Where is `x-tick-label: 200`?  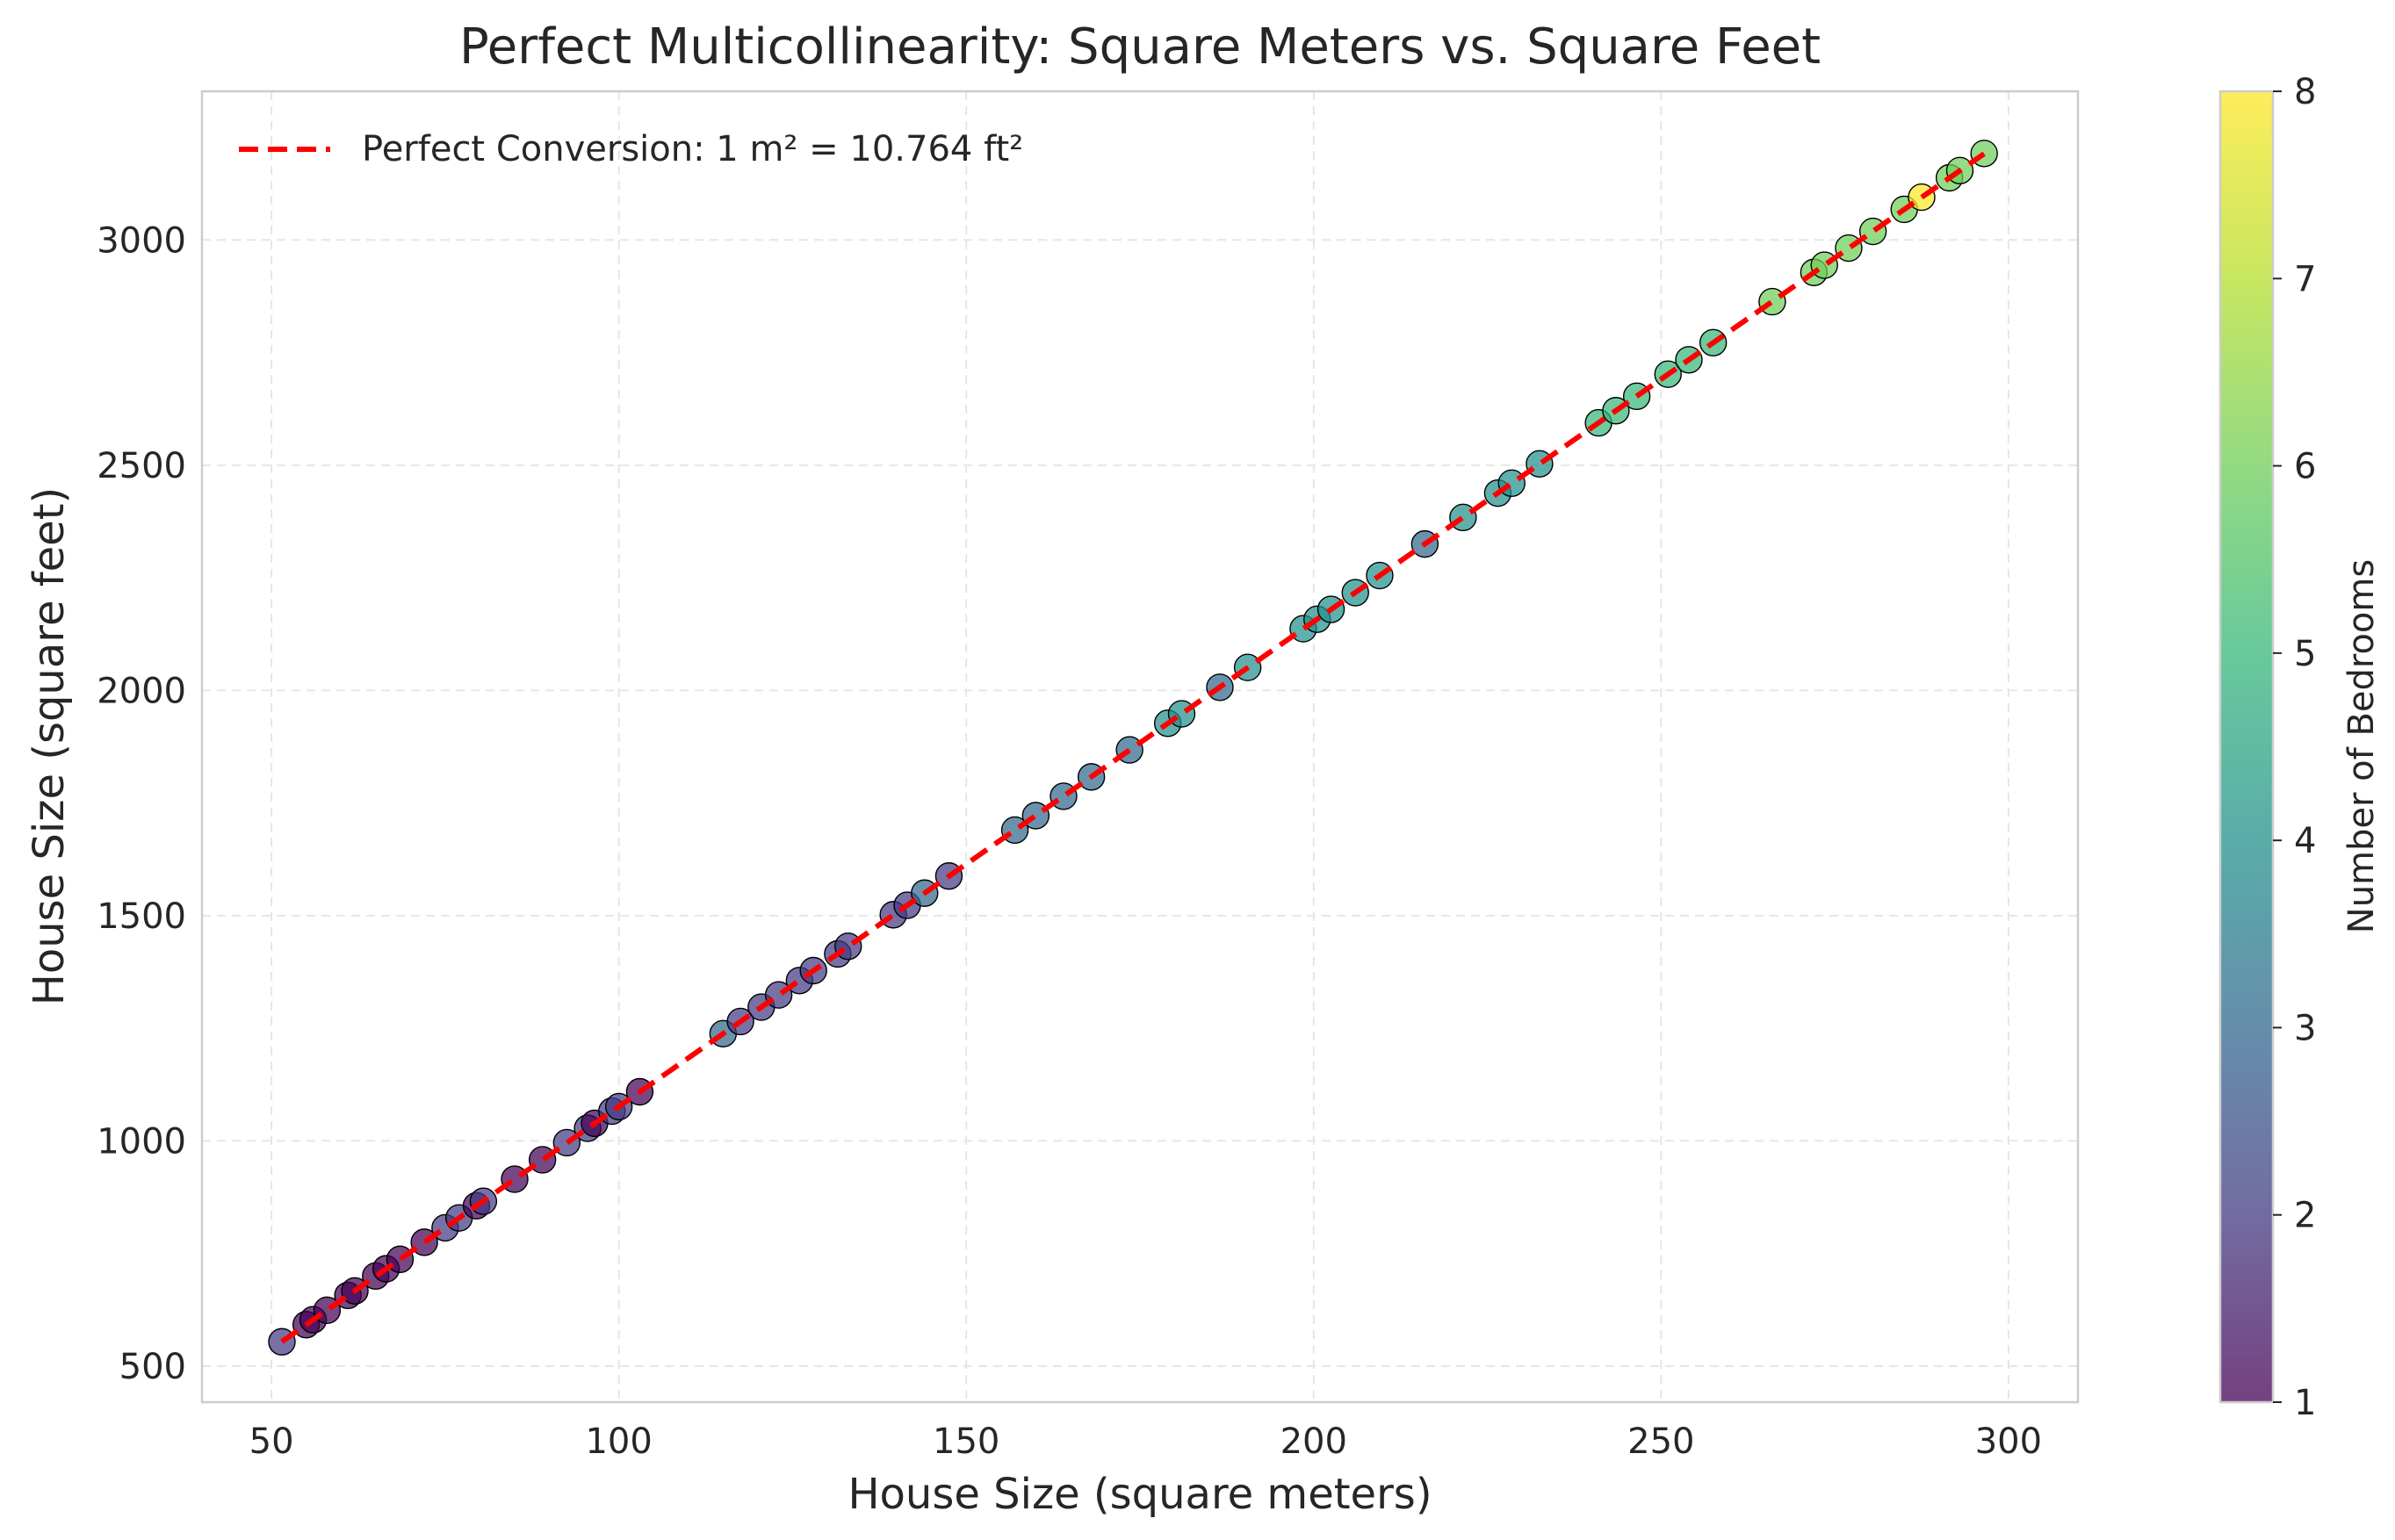 x-tick-label: 200 is located at coordinates (1313, 1441).